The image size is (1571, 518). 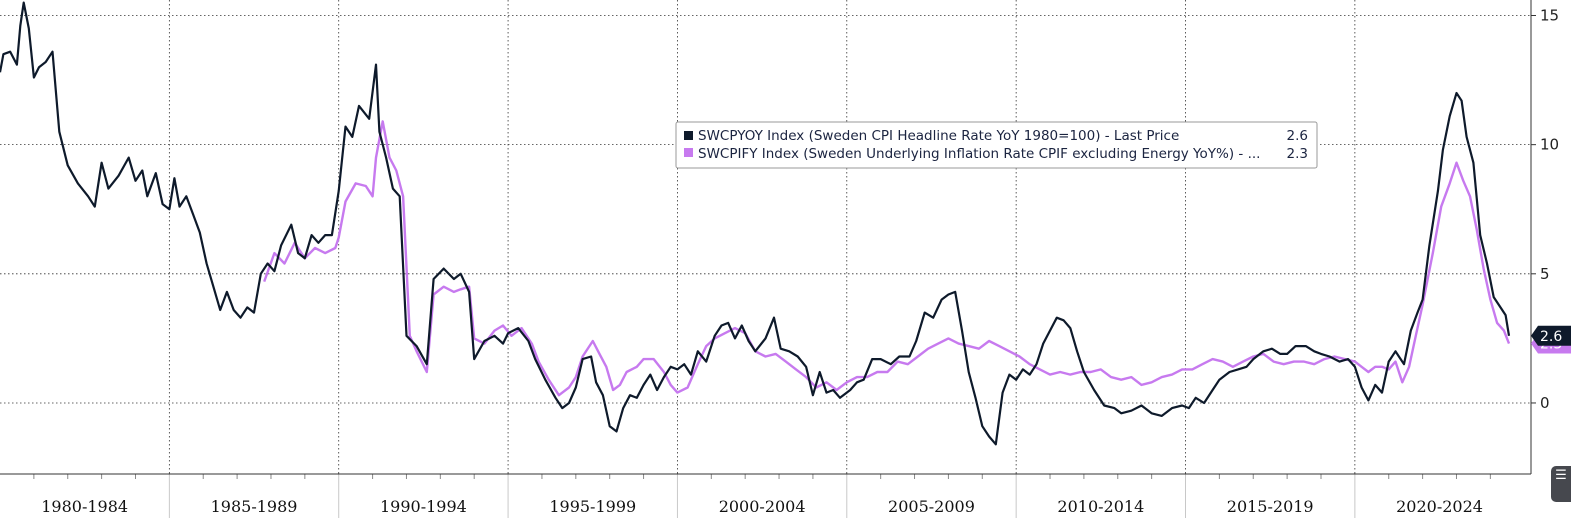 I want to click on ytick-label-0: 0, so click(x=1545, y=403).